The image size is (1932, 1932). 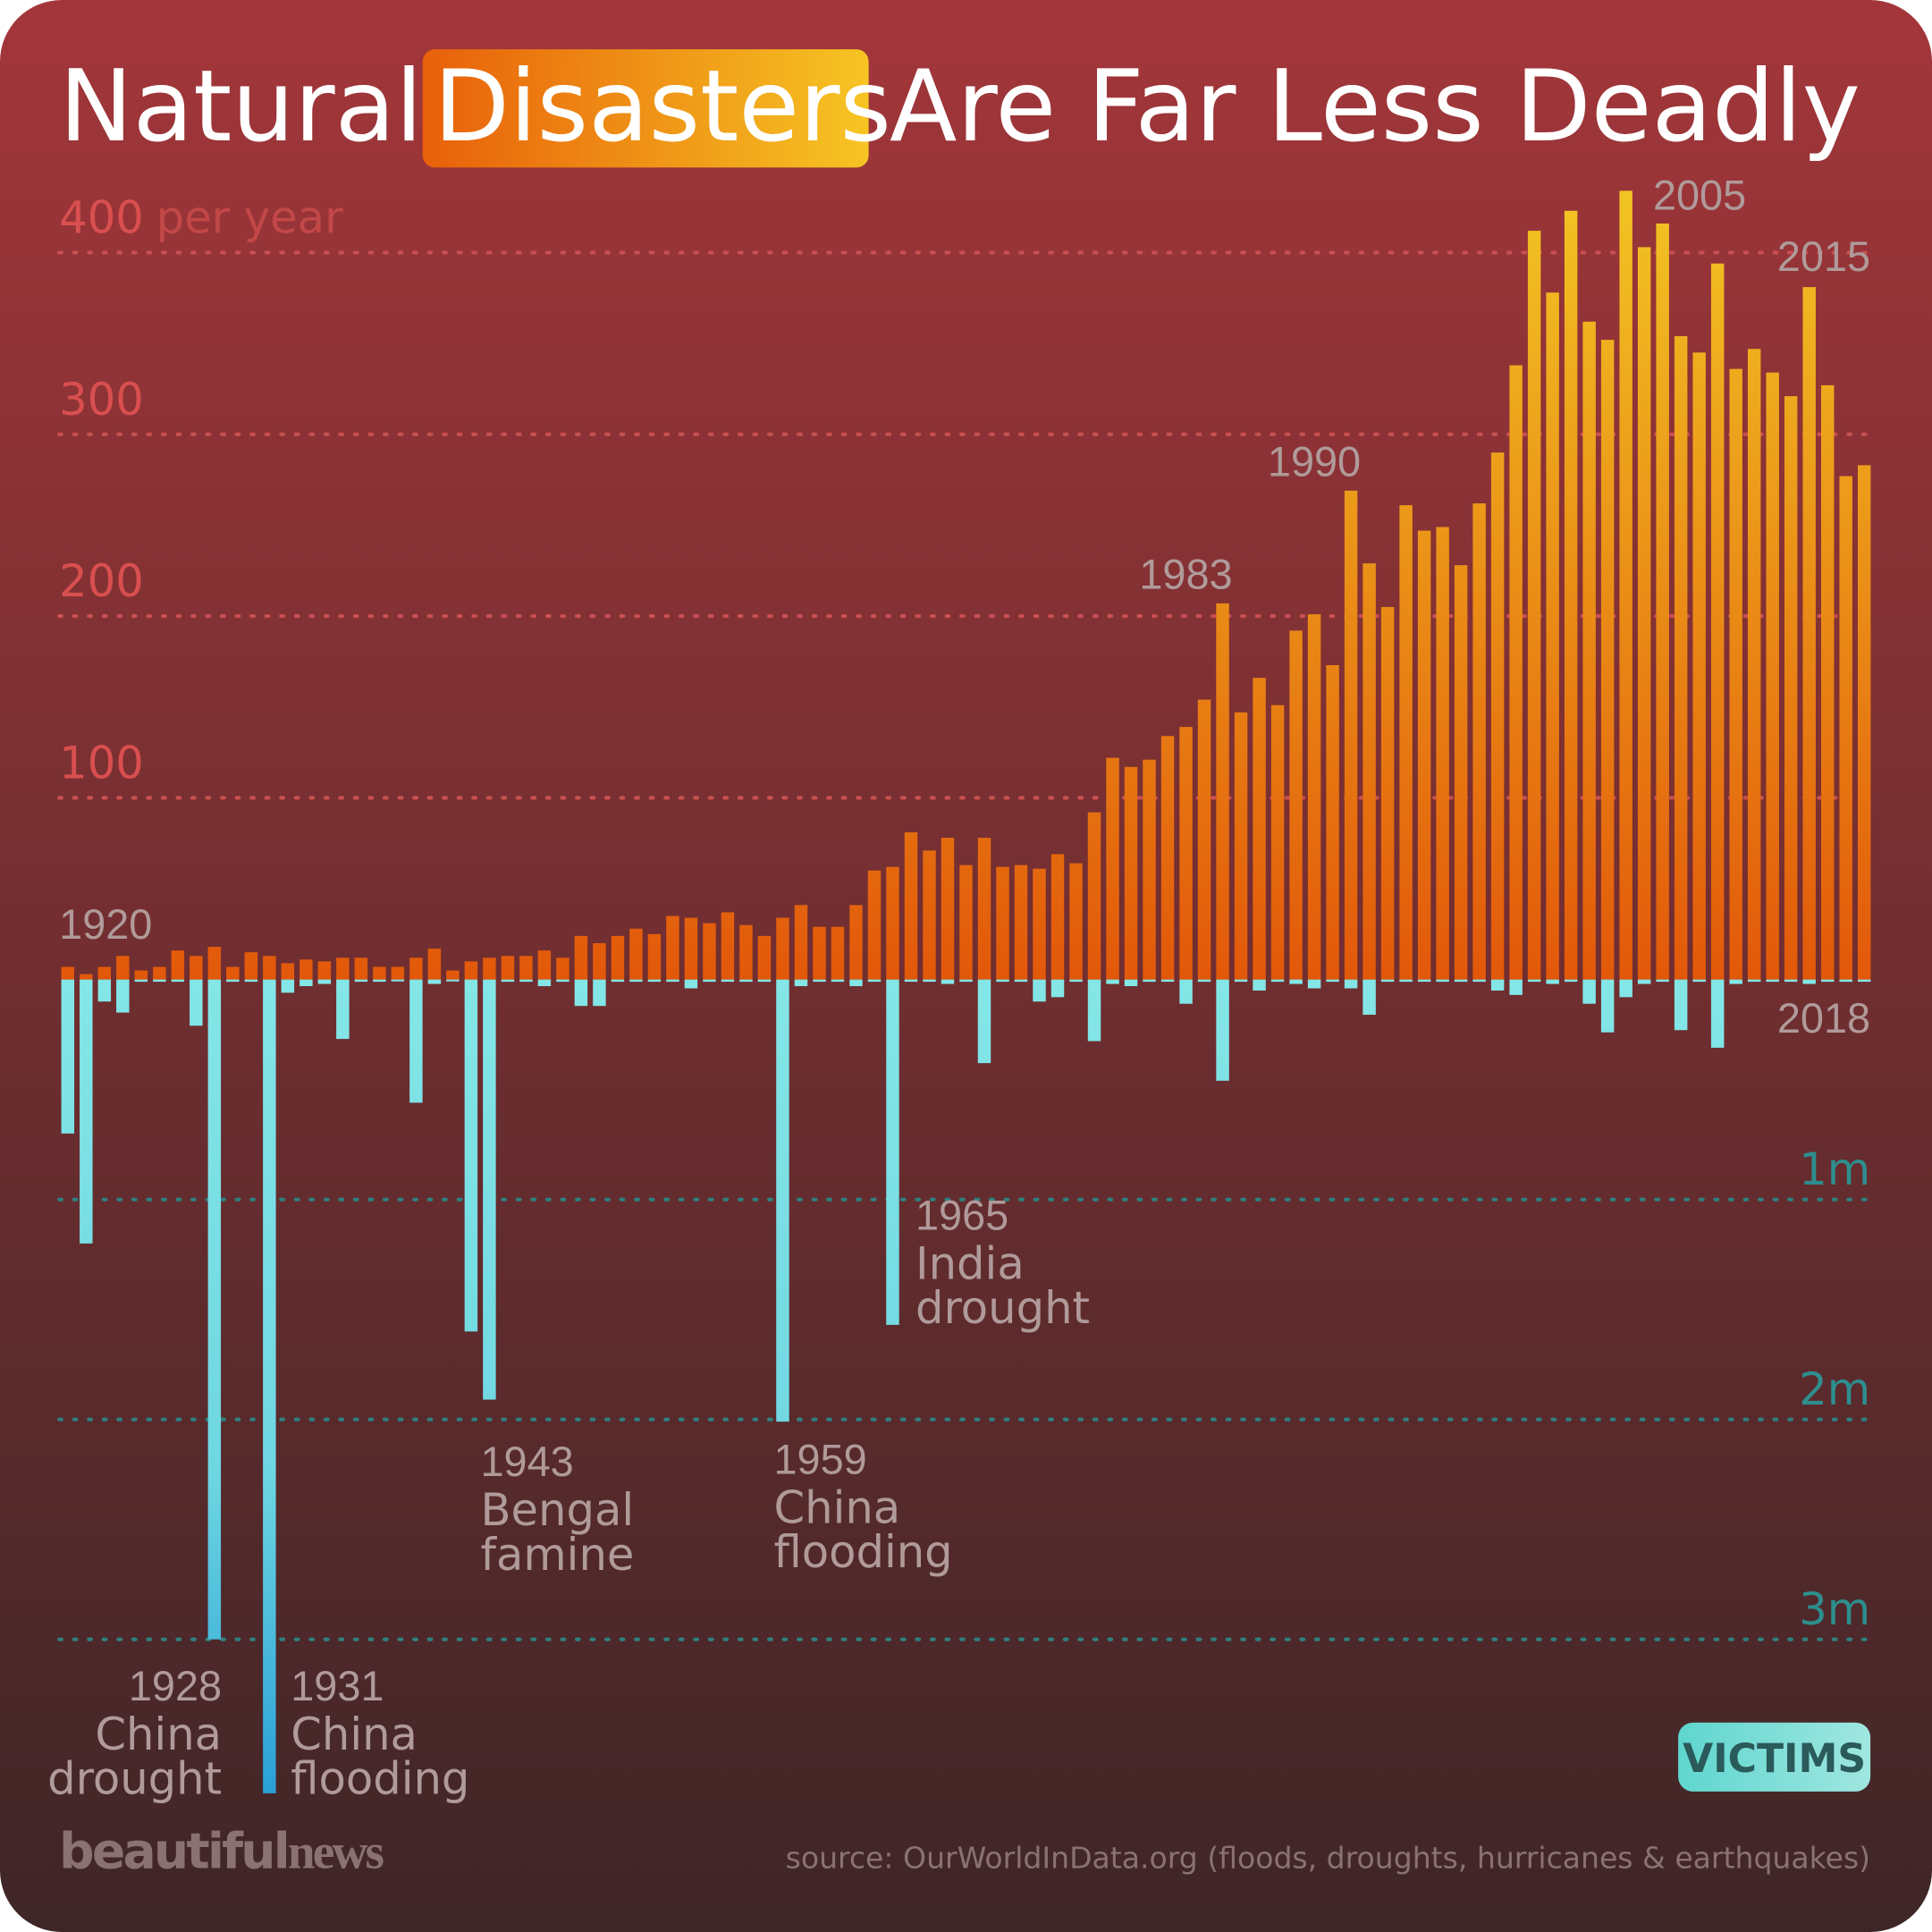 I want to click on annotation-line1: China, so click(x=158, y=1734).